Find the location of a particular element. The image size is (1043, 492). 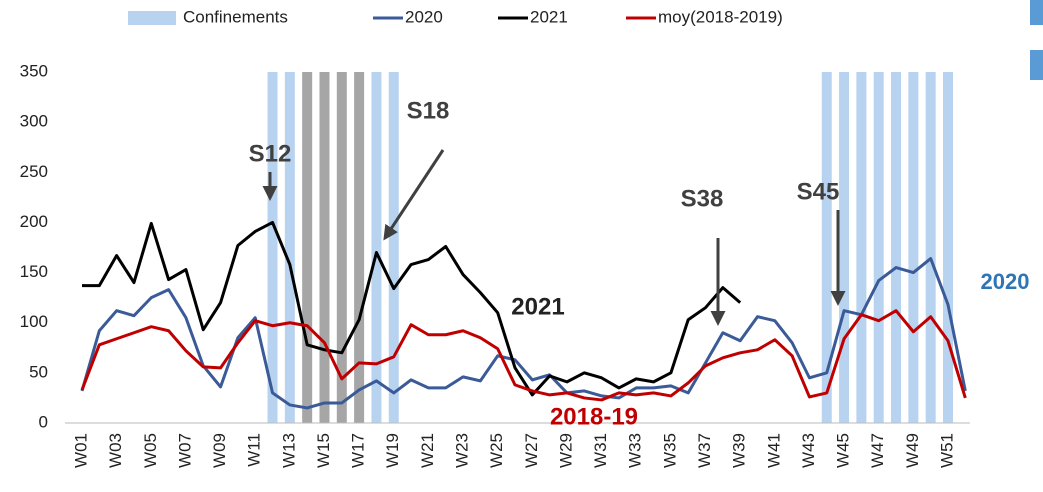

y-tick-label: 350 is located at coordinates (34, 70).